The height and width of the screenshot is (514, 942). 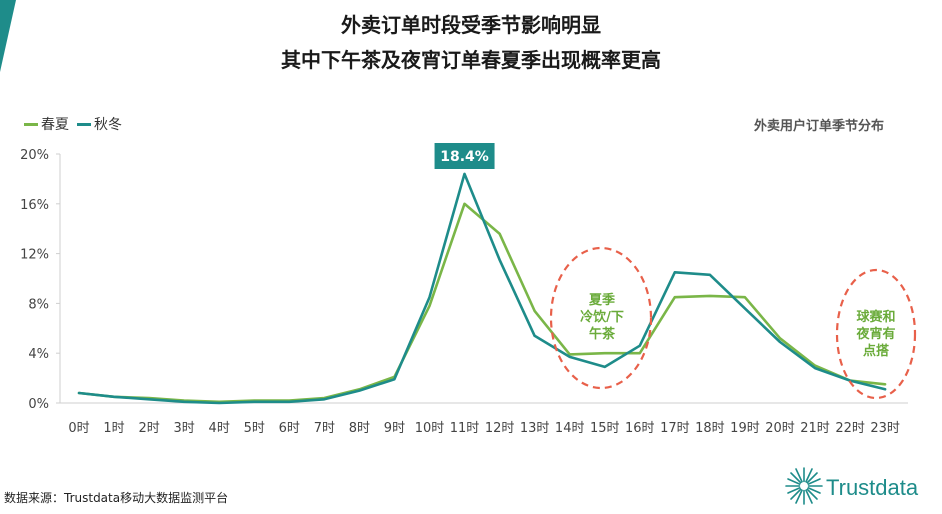 I want to click on x-tick-label: 23时, so click(x=885, y=428).